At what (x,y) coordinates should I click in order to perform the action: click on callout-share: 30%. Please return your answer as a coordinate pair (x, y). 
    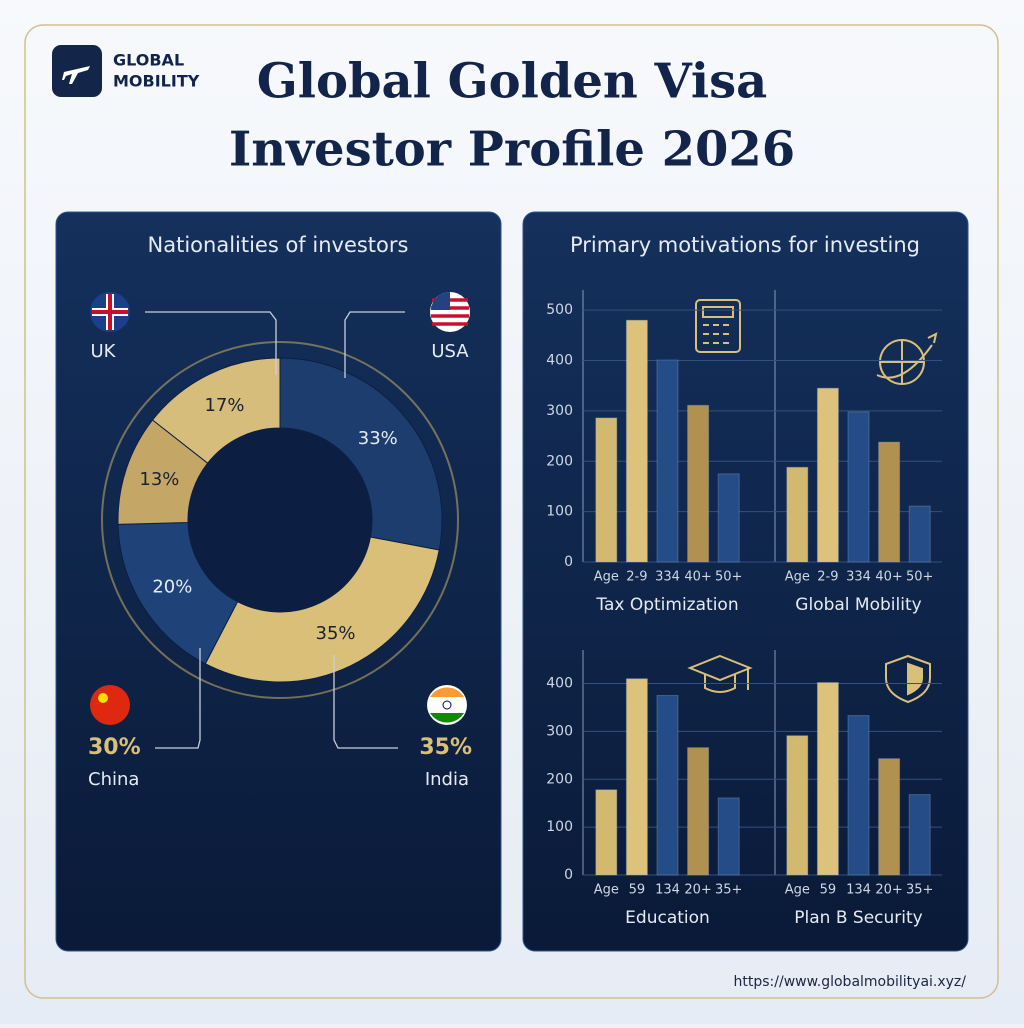
    Looking at the image, I should click on (114, 747).